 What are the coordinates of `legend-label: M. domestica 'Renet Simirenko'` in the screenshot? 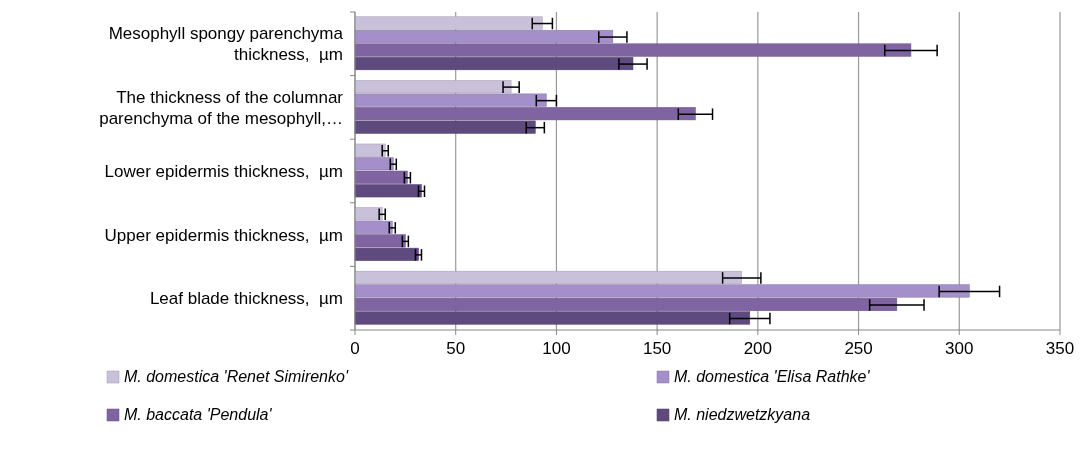 It's located at (236, 376).